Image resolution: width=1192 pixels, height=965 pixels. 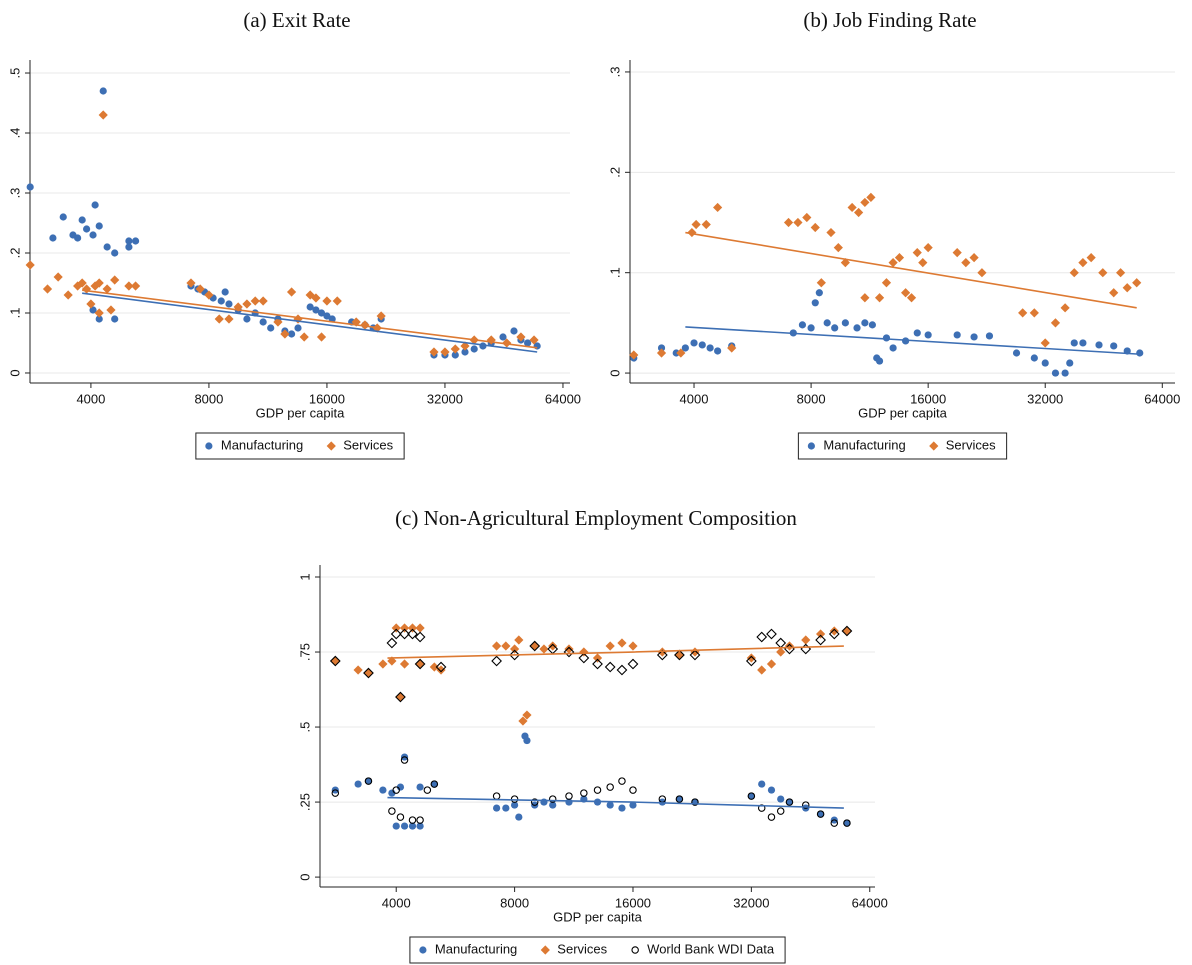 I want to click on y-tick-label: .2, so click(x=614, y=172).